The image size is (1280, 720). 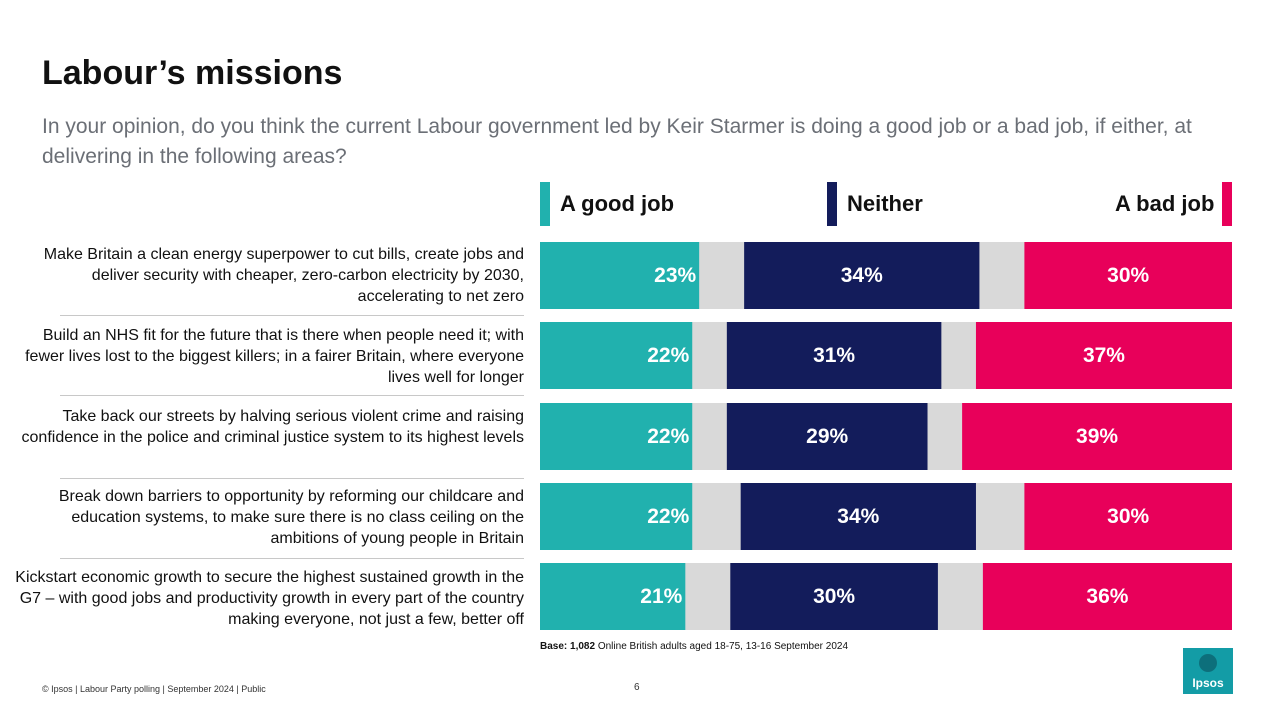 What do you see at coordinates (545, 204) in the screenshot?
I see `legend-swatch-good` at bounding box center [545, 204].